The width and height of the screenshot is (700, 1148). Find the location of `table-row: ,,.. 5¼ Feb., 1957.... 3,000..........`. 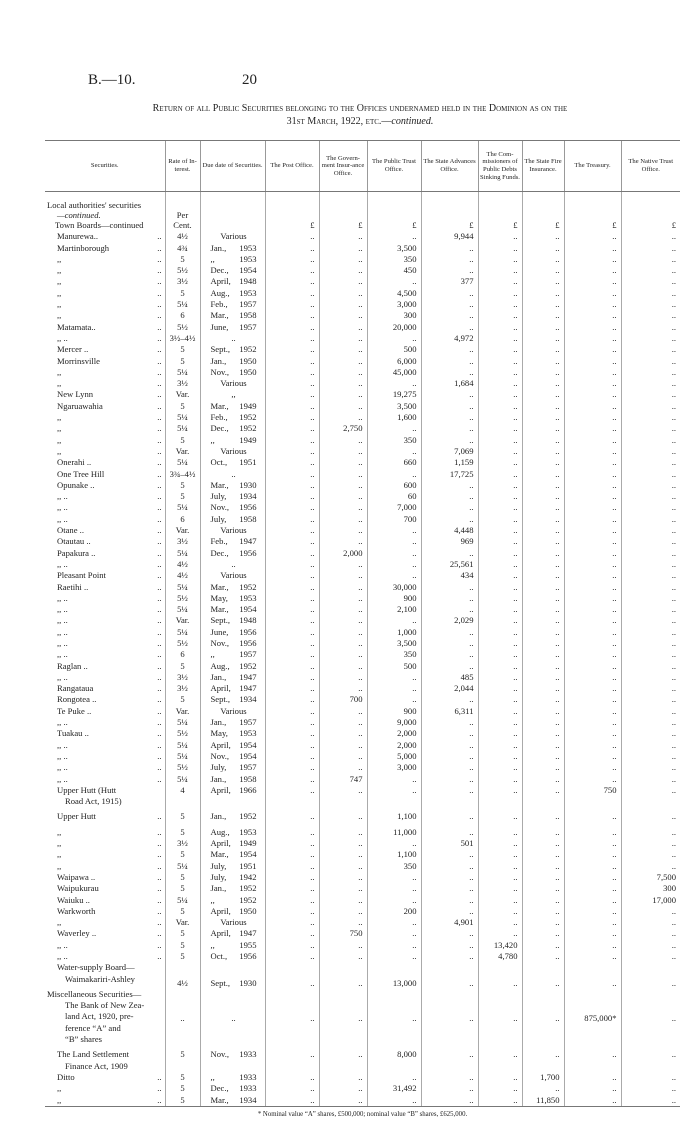

table-row: ,,.. 5¼ Feb., 1957.... 3,000.......... is located at coordinates (362, 305).